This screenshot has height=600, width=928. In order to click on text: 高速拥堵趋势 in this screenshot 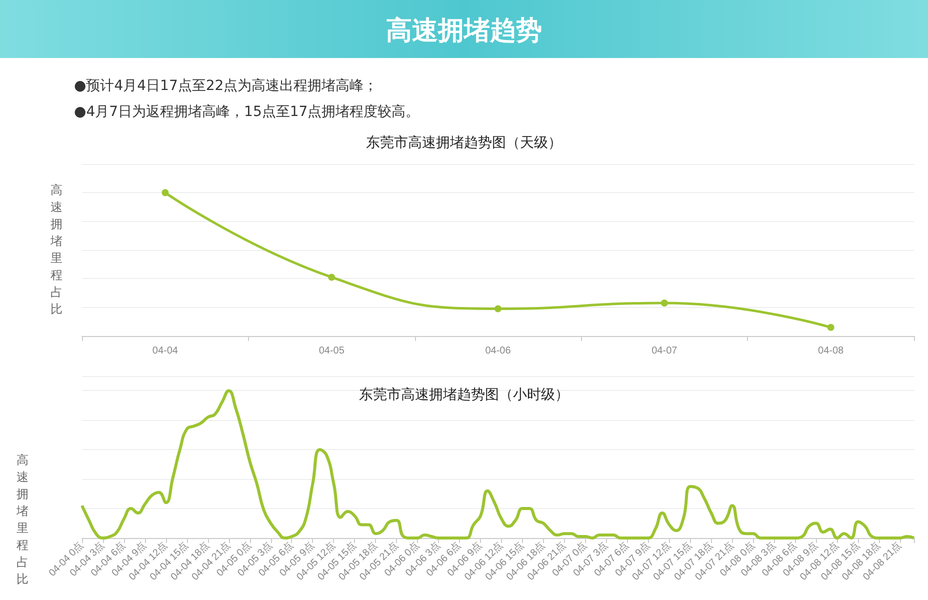, I will do `click(464, 29)`.